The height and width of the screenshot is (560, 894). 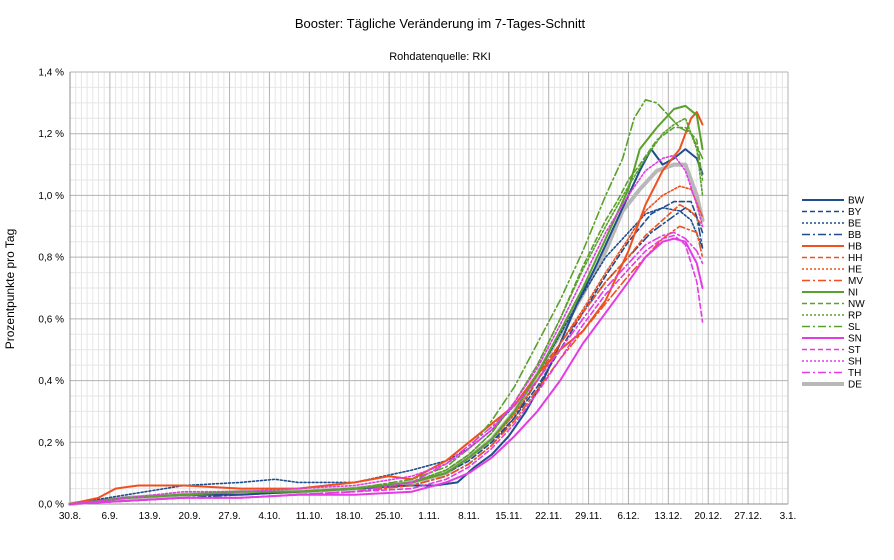 I want to click on x-tick-label: 20.12., so click(x=708, y=516).